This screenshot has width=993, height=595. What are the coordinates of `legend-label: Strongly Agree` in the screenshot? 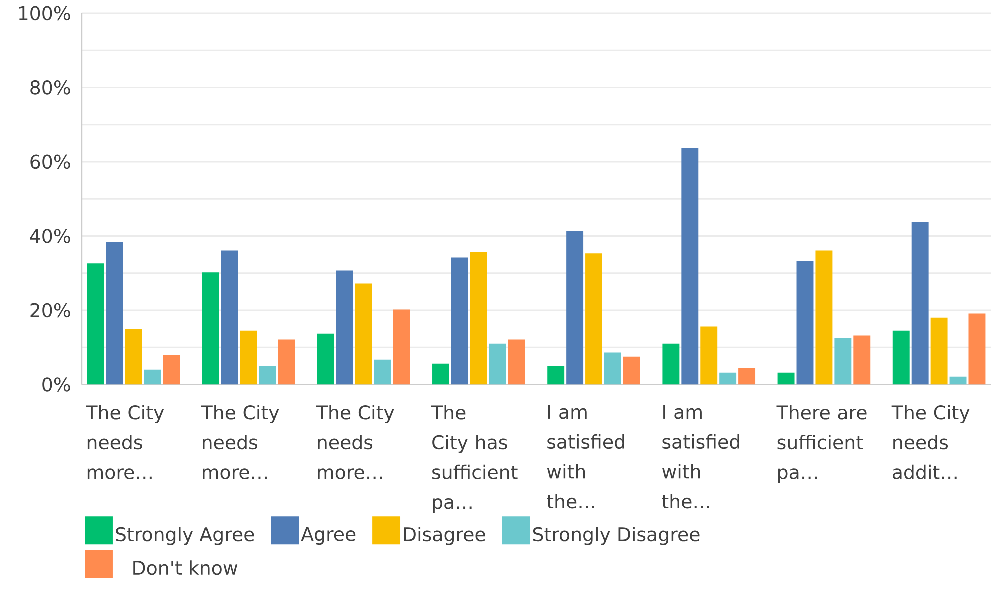 It's located at (185, 536).